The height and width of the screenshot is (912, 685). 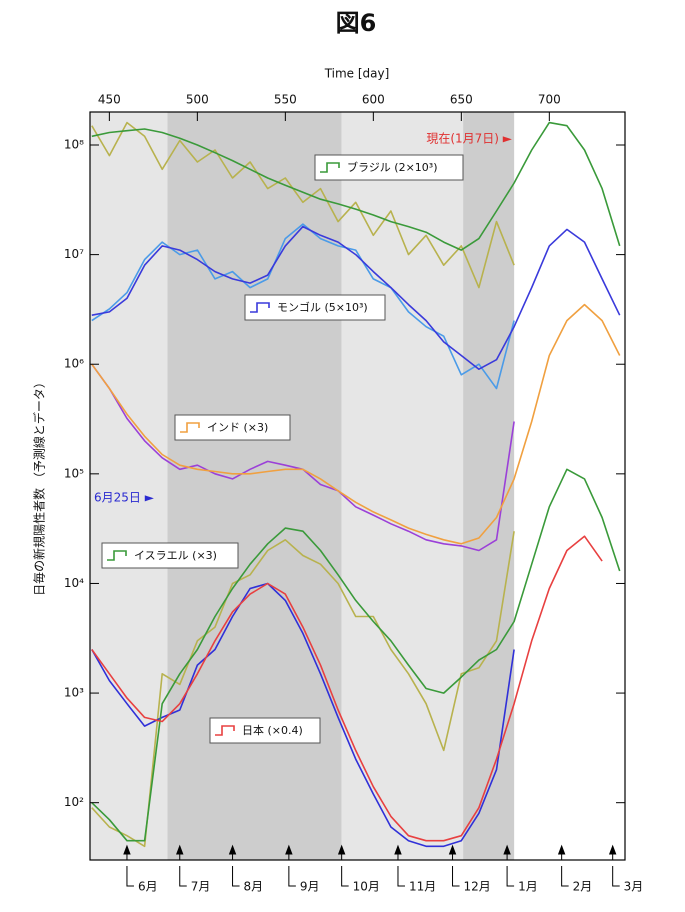 What do you see at coordinates (322, 307) in the screenshot?
I see `legend-label: モンゴル (5×10³)` at bounding box center [322, 307].